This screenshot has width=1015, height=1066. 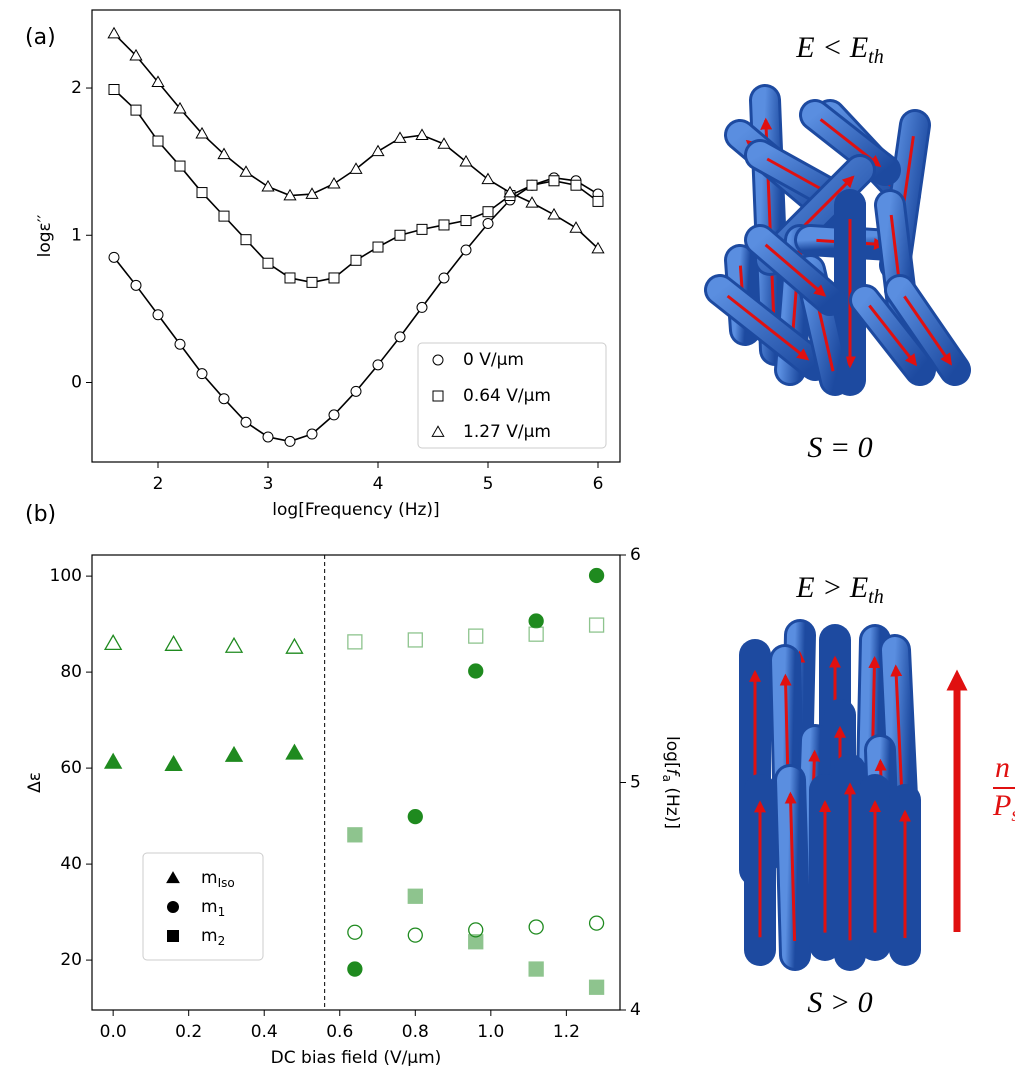 I want to click on x-tick-label: 2, so click(x=158, y=484).